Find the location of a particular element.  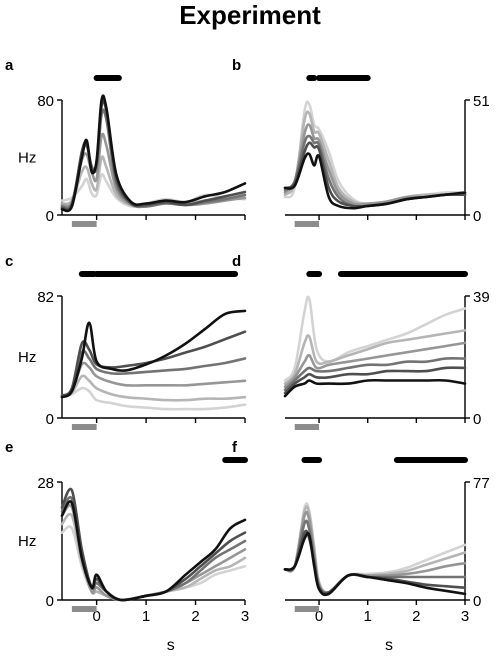

y-tick-label: 39 is located at coordinates (481, 297).